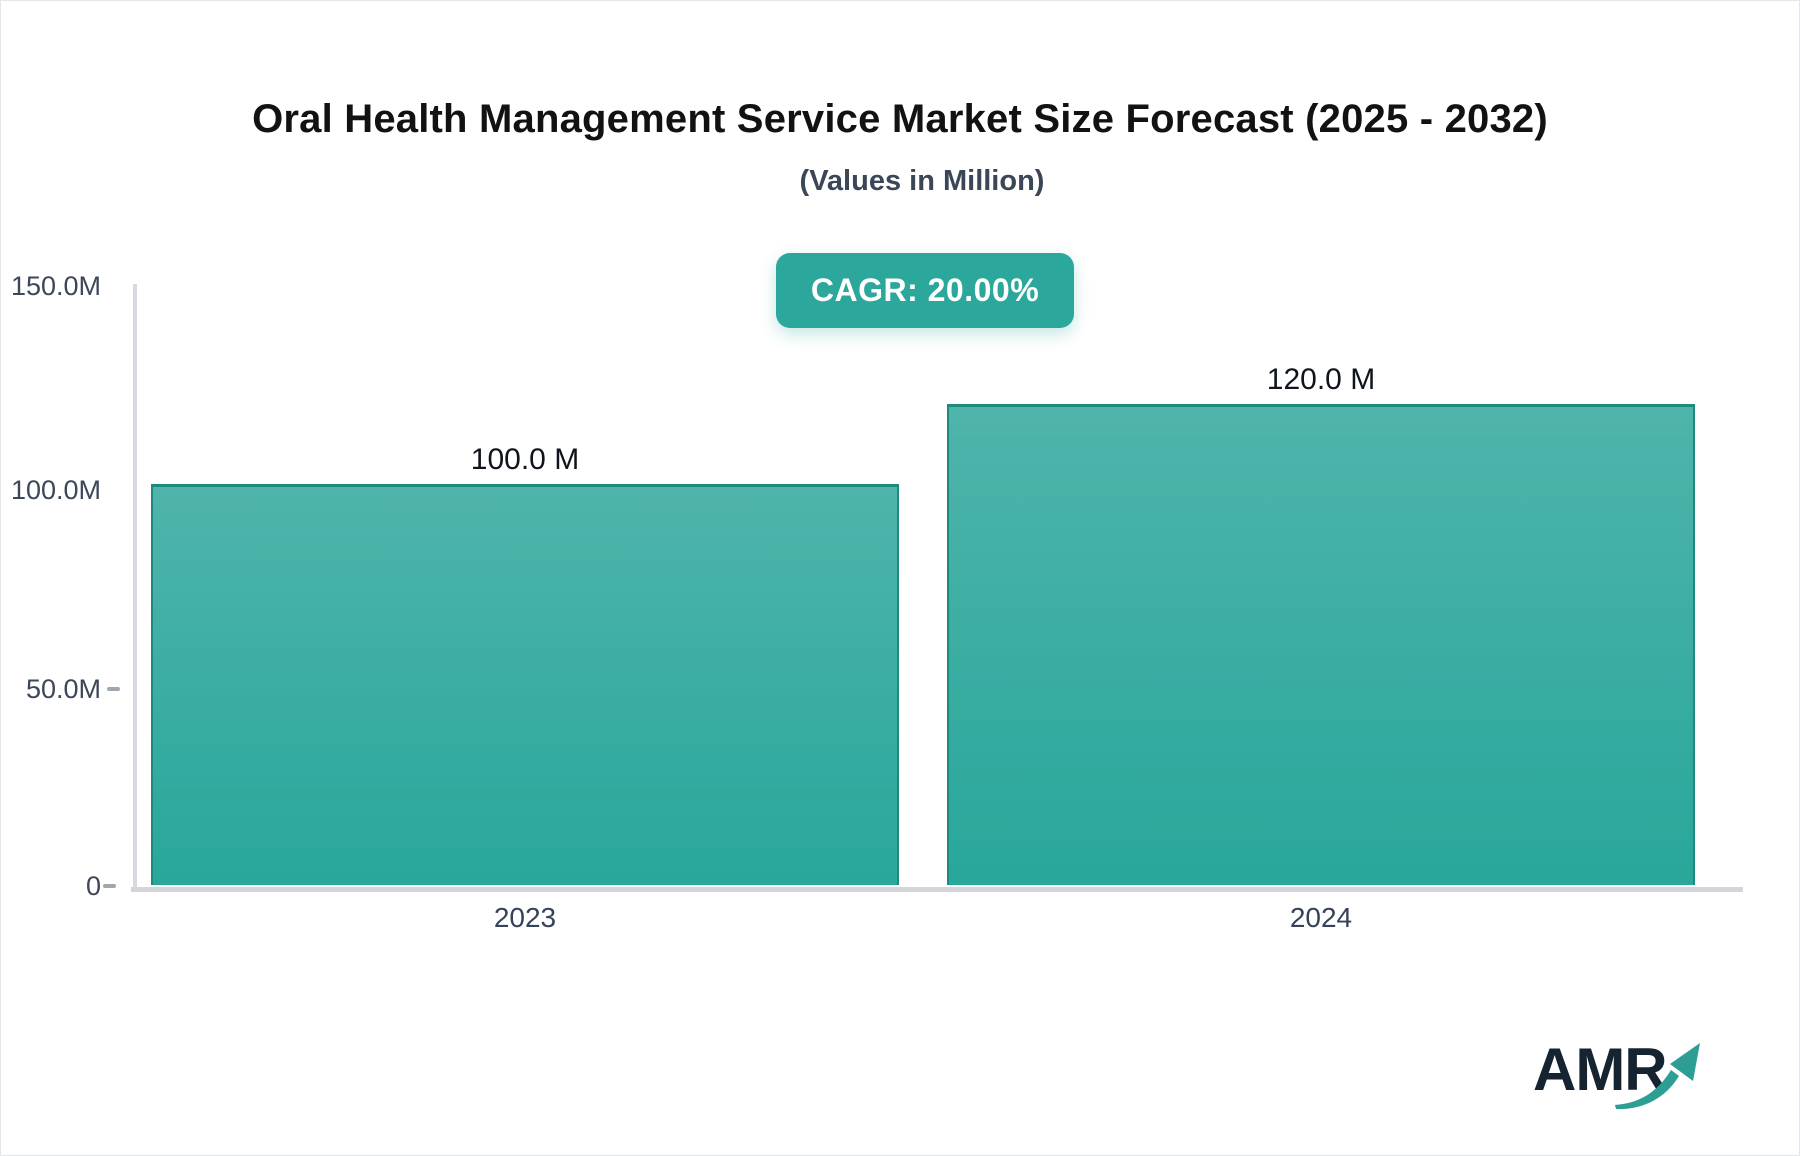 The image size is (1800, 1156). I want to click on amr-logo: AMR, so click(1618, 1075).